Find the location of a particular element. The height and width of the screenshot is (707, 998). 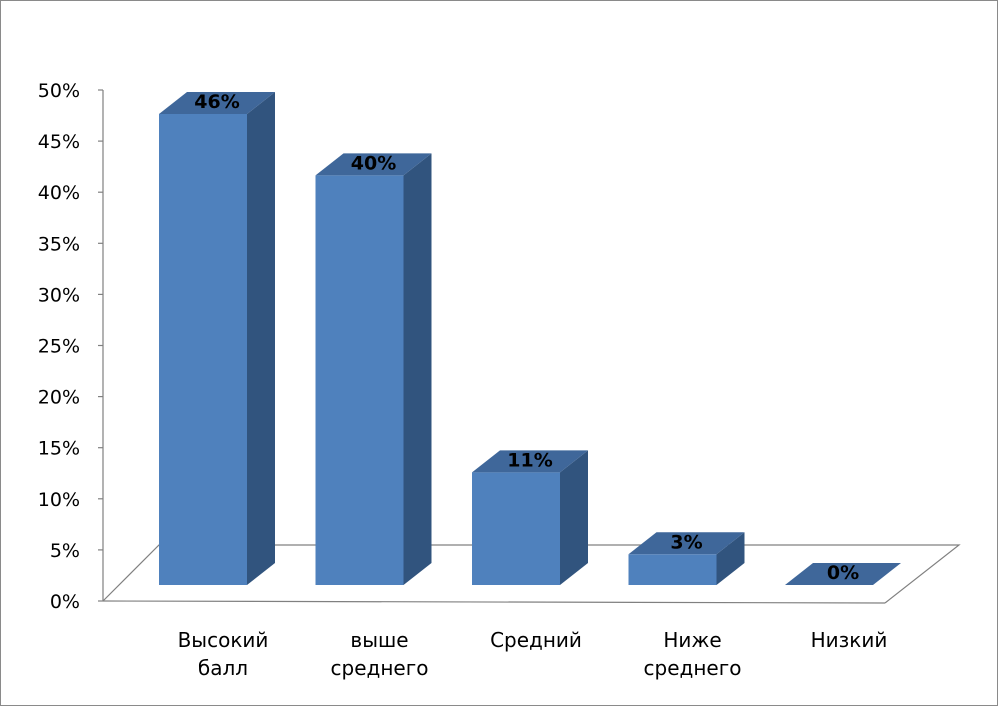

data-label: 40% is located at coordinates (373, 163).